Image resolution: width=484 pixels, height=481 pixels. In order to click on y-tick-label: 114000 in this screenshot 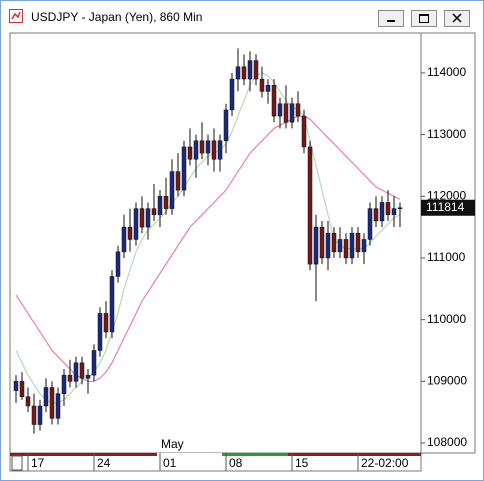, I will do `click(446, 72)`.